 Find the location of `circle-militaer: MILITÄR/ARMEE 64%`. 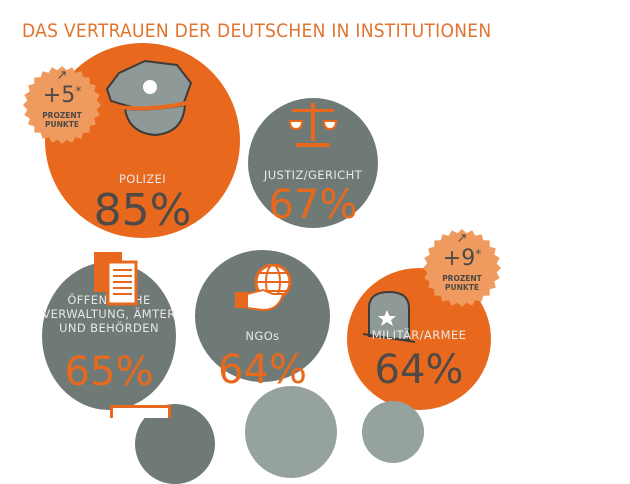

circle-militaer: MILITÄR/ARMEE 64% is located at coordinates (419, 339).